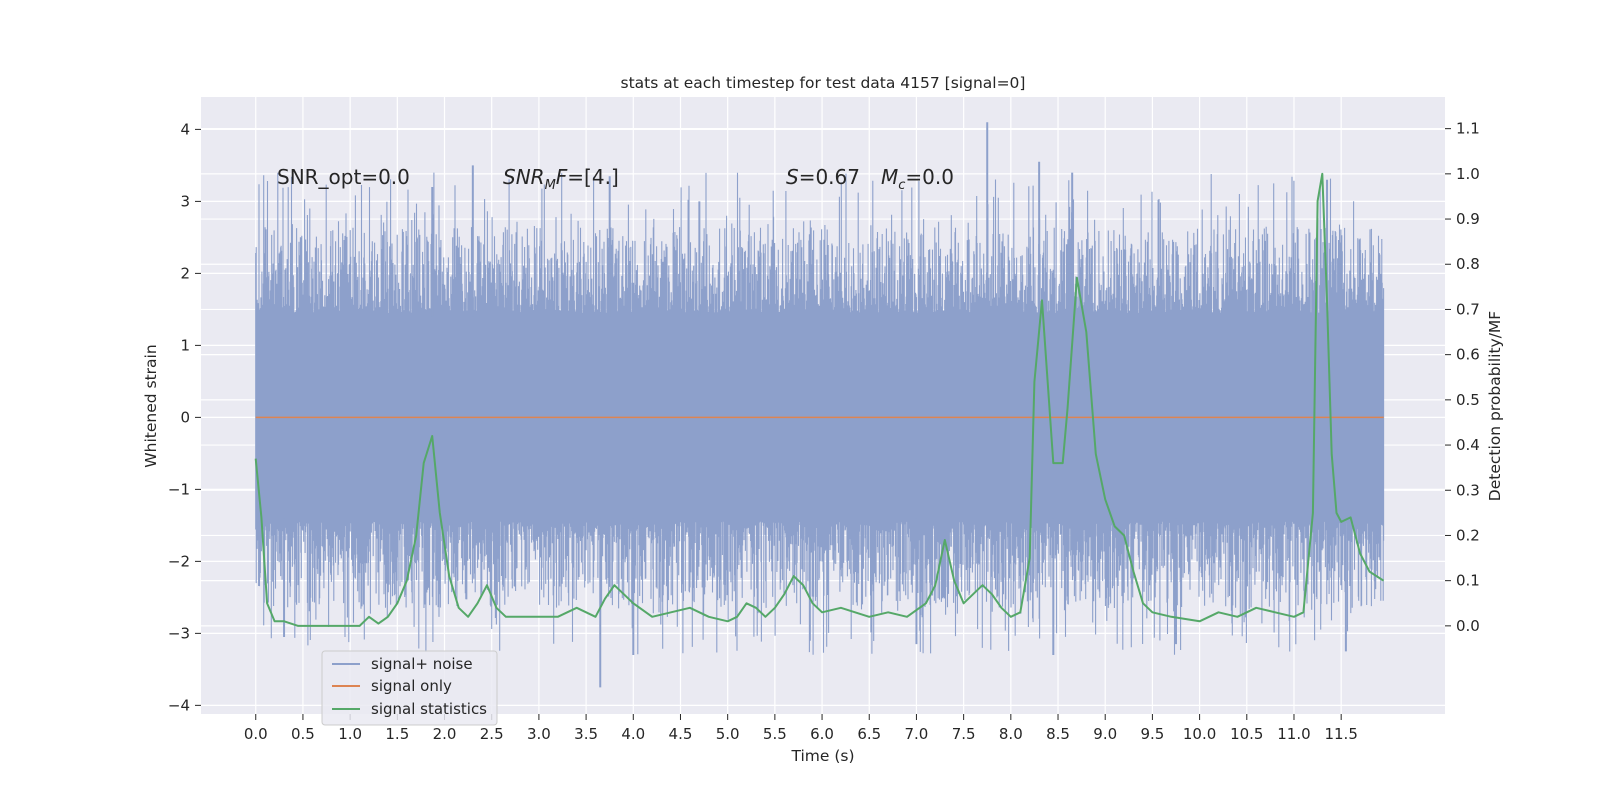 This screenshot has width=1600, height=800. What do you see at coordinates (524, 177) in the screenshot?
I see `snr-mf-main: SNR` at bounding box center [524, 177].